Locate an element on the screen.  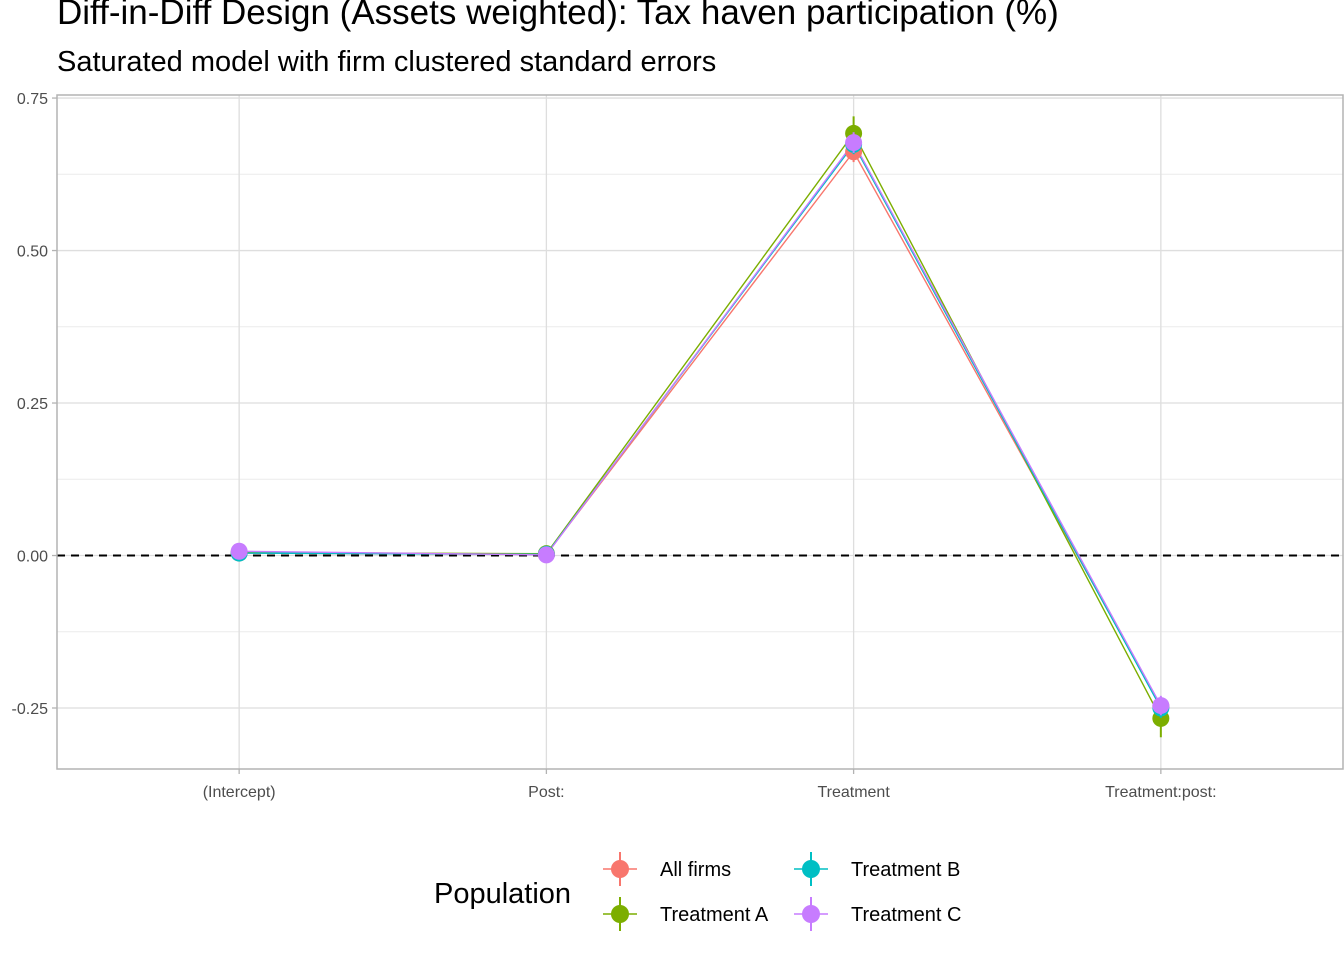
legend-item-treatment-a: Treatment A is located at coordinates (686, 914).